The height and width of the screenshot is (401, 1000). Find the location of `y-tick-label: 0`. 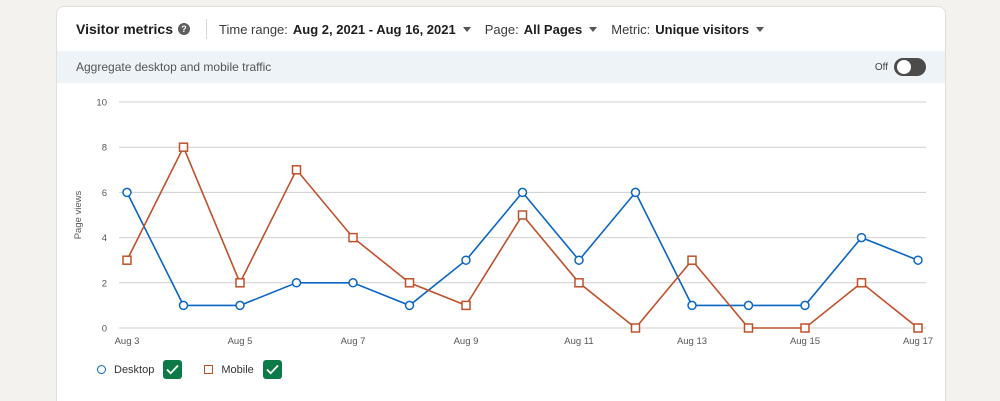

y-tick-label: 0 is located at coordinates (104, 329).